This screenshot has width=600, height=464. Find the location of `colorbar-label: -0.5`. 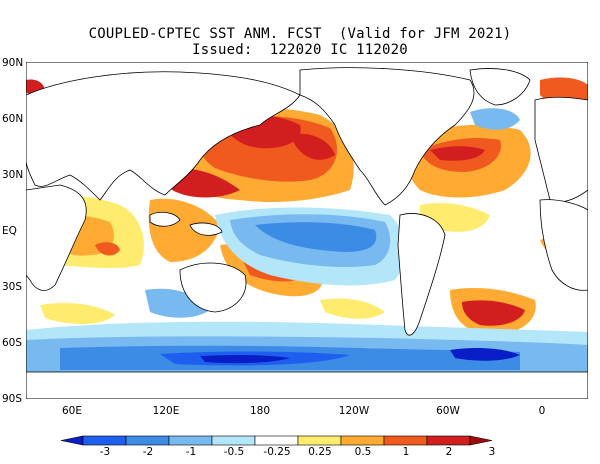

colorbar-label: -0.5 is located at coordinates (234, 452).